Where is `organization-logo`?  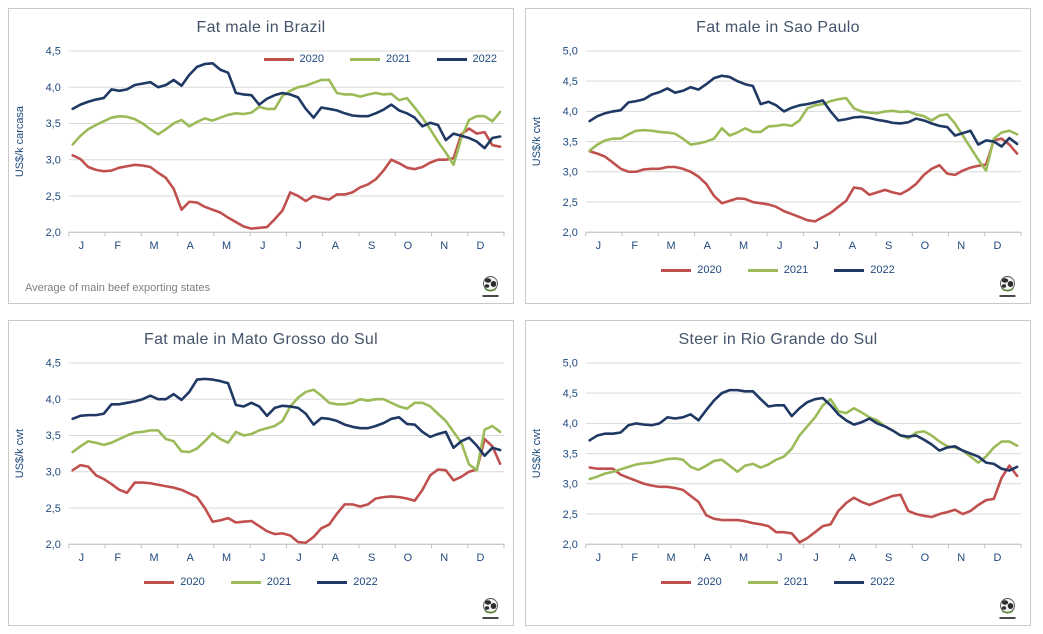
organization-logo is located at coordinates (490, 286).